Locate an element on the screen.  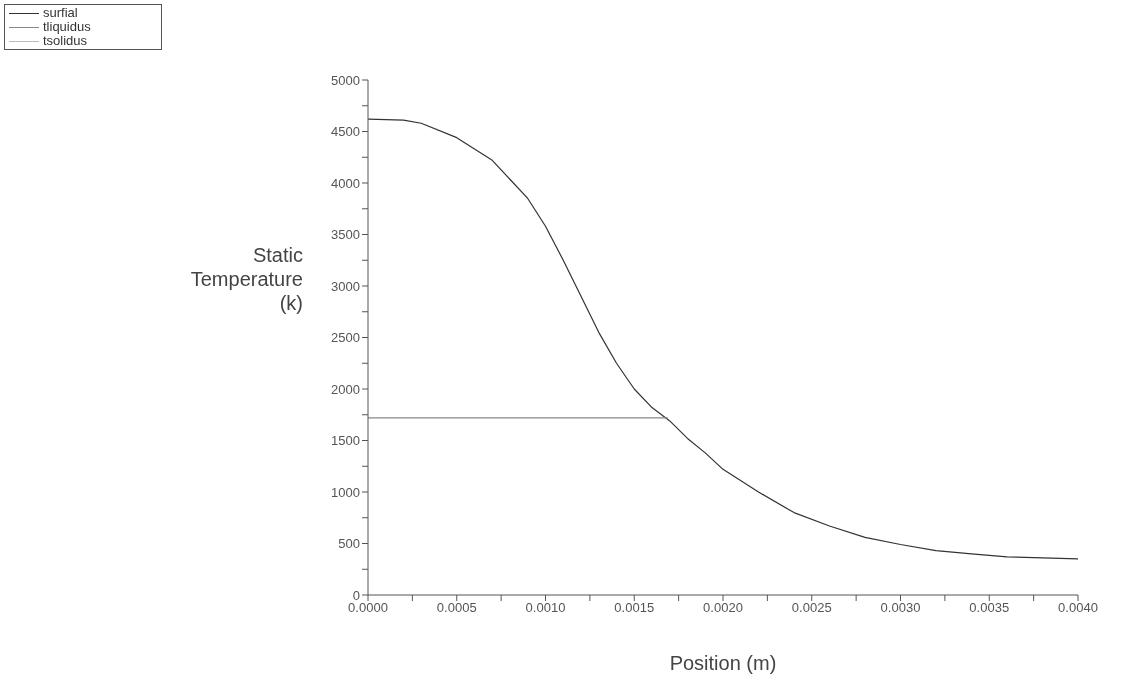
y-tick-label: 4500 is located at coordinates (345, 132).